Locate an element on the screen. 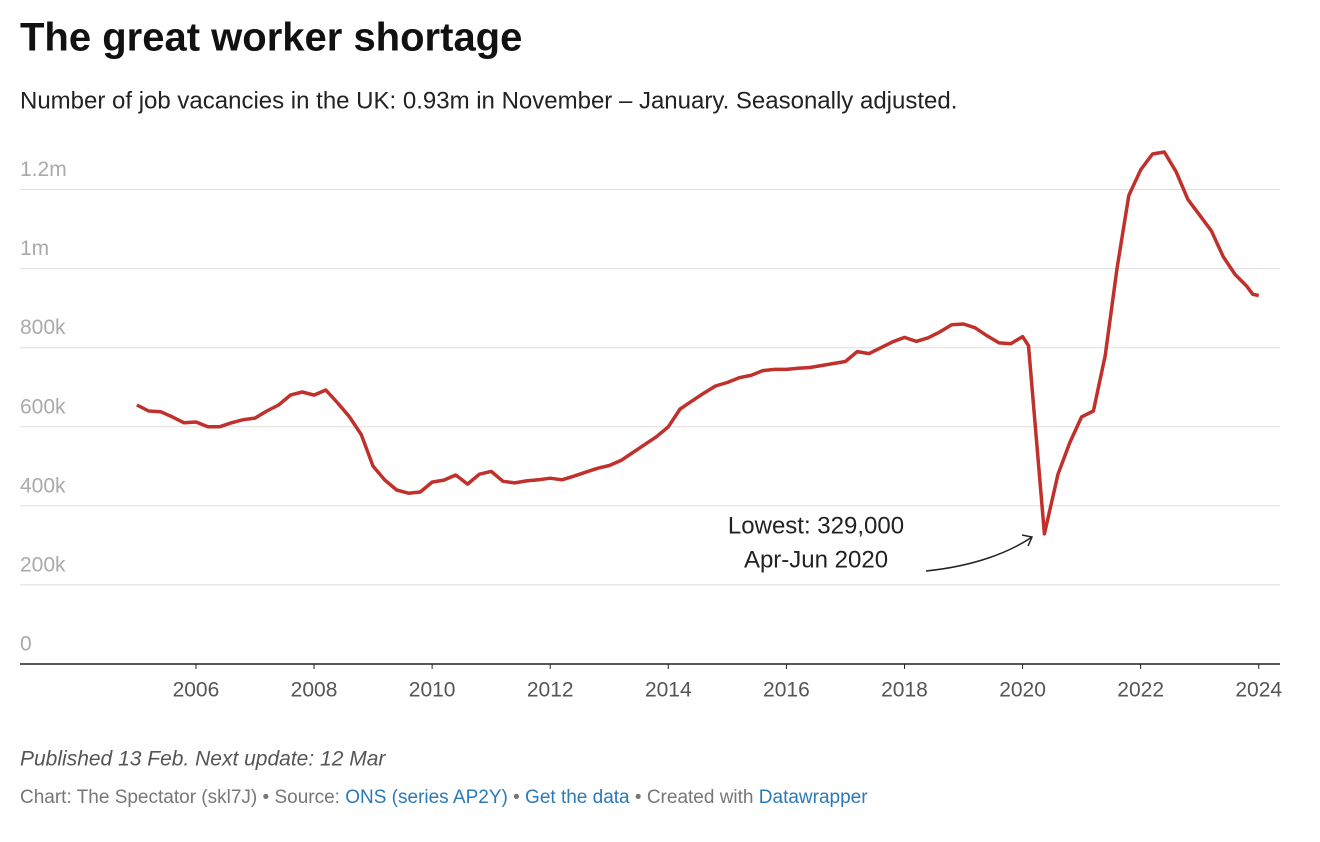  notes: Published 13 Feb. Next update: 12 Mar is located at coordinates (203, 759).